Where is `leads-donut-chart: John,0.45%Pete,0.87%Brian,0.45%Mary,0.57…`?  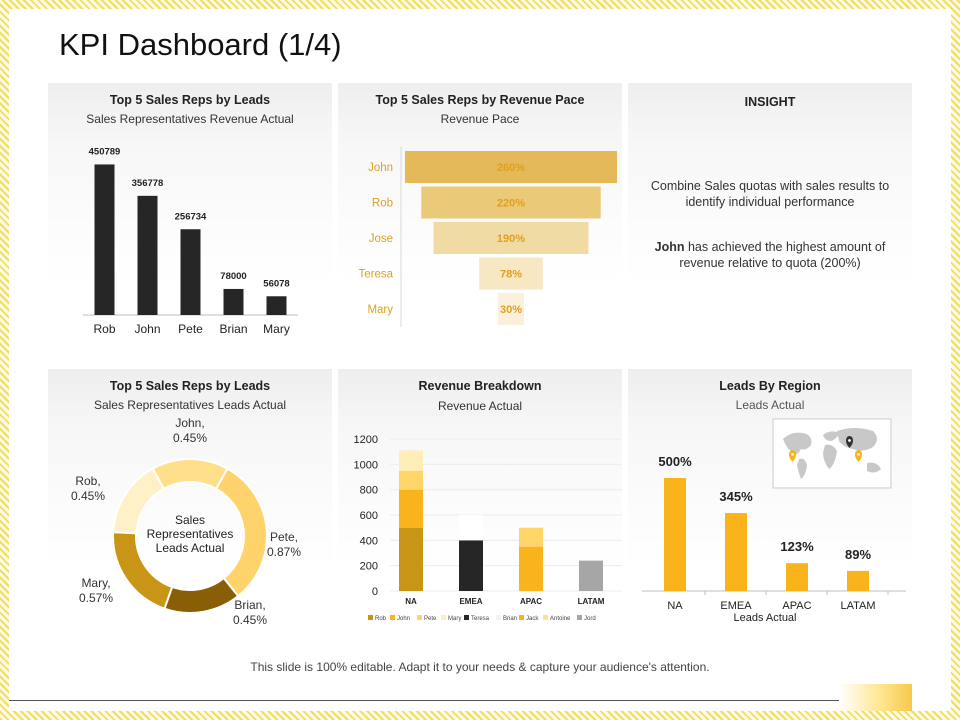
leads-donut-chart: John,0.45%Pete,0.87%Brian,0.45%Mary,0.57… is located at coordinates (186, 521).